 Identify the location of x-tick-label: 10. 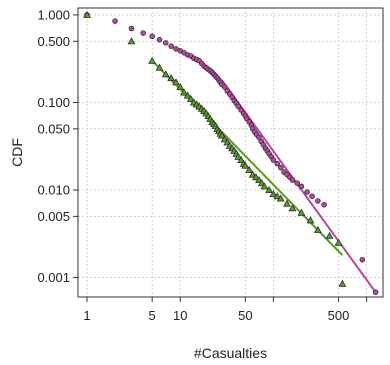
(180, 315).